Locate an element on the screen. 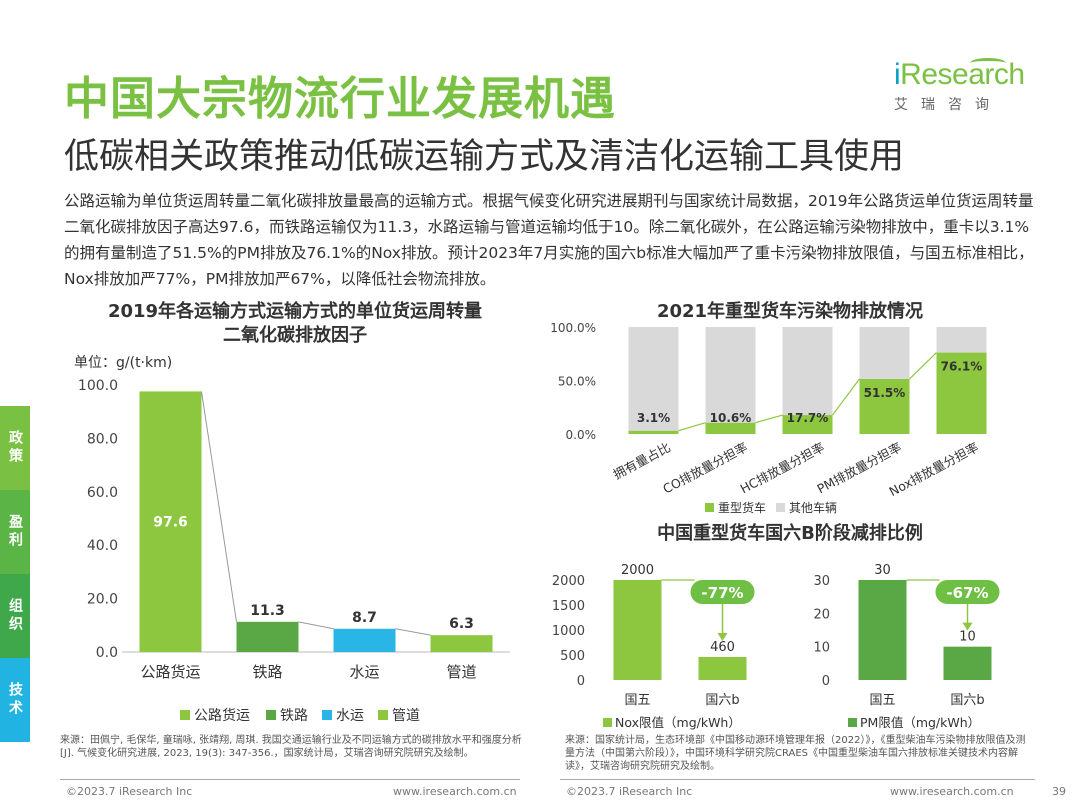 The width and height of the screenshot is (1080, 810). chart4-pm-bar-chart: 0 10 20 30 30 国五 10 国六b -67% PM限值（mg/kWh） is located at coordinates (906, 646).